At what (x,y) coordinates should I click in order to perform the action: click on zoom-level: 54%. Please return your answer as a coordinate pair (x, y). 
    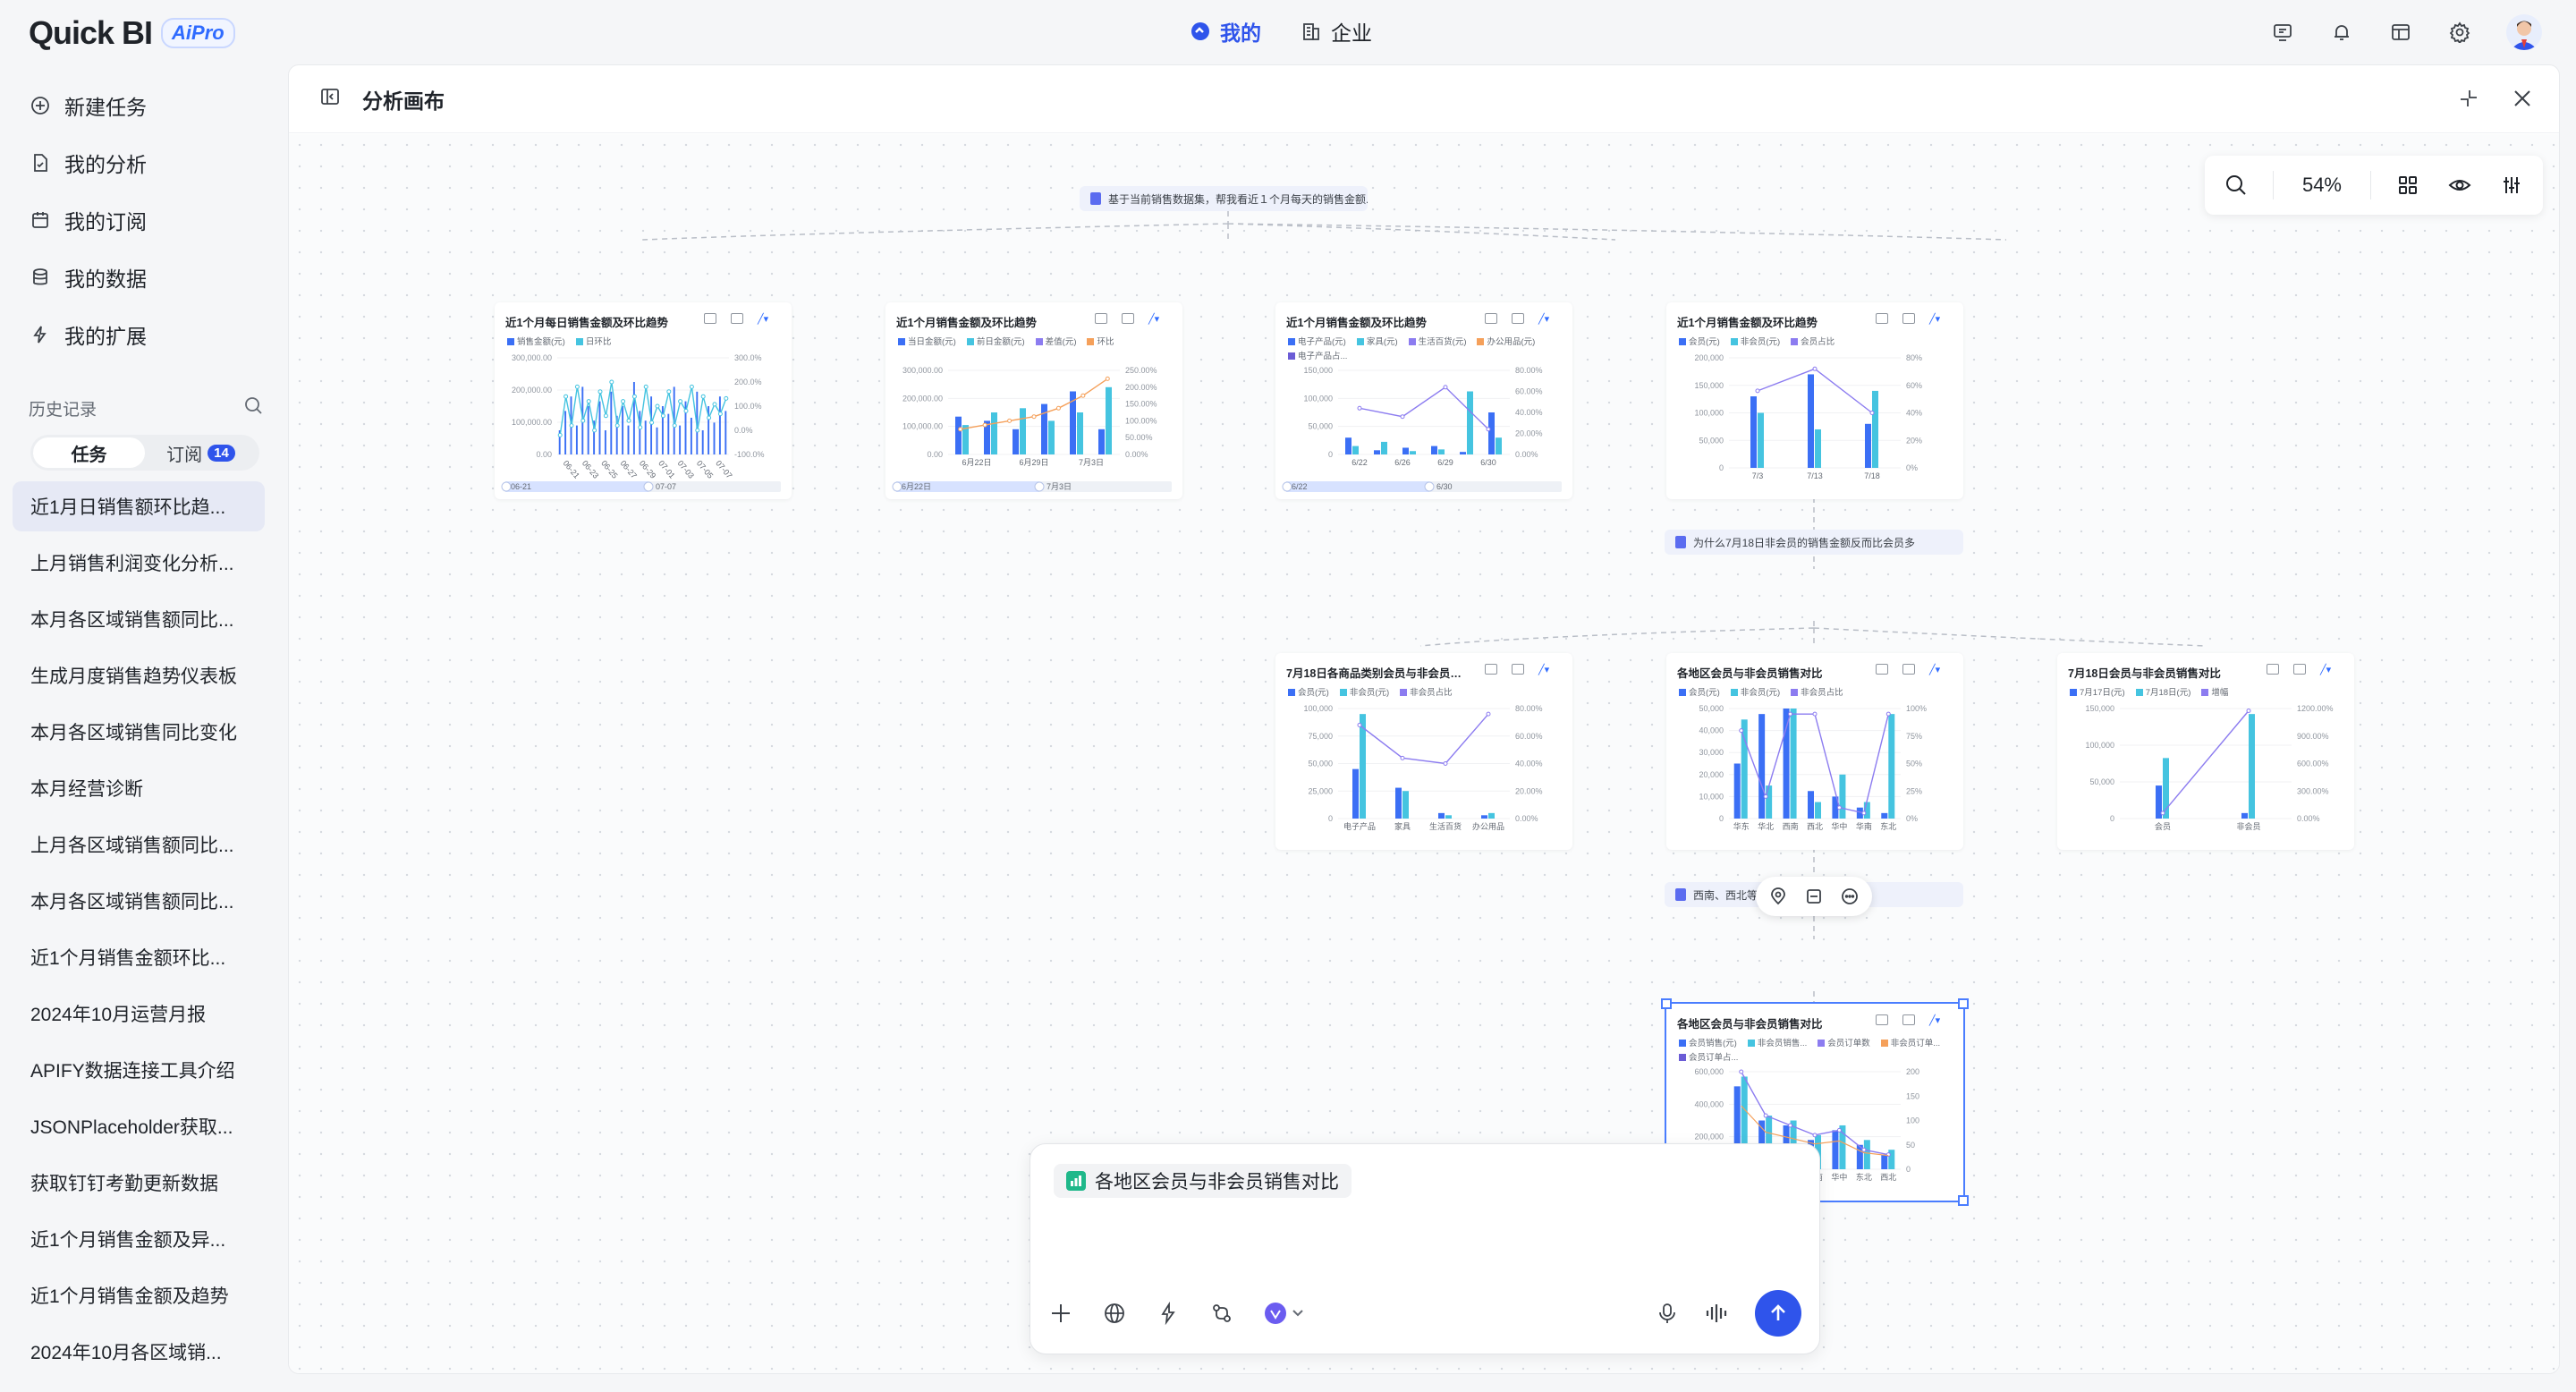
    Looking at the image, I should click on (2321, 185).